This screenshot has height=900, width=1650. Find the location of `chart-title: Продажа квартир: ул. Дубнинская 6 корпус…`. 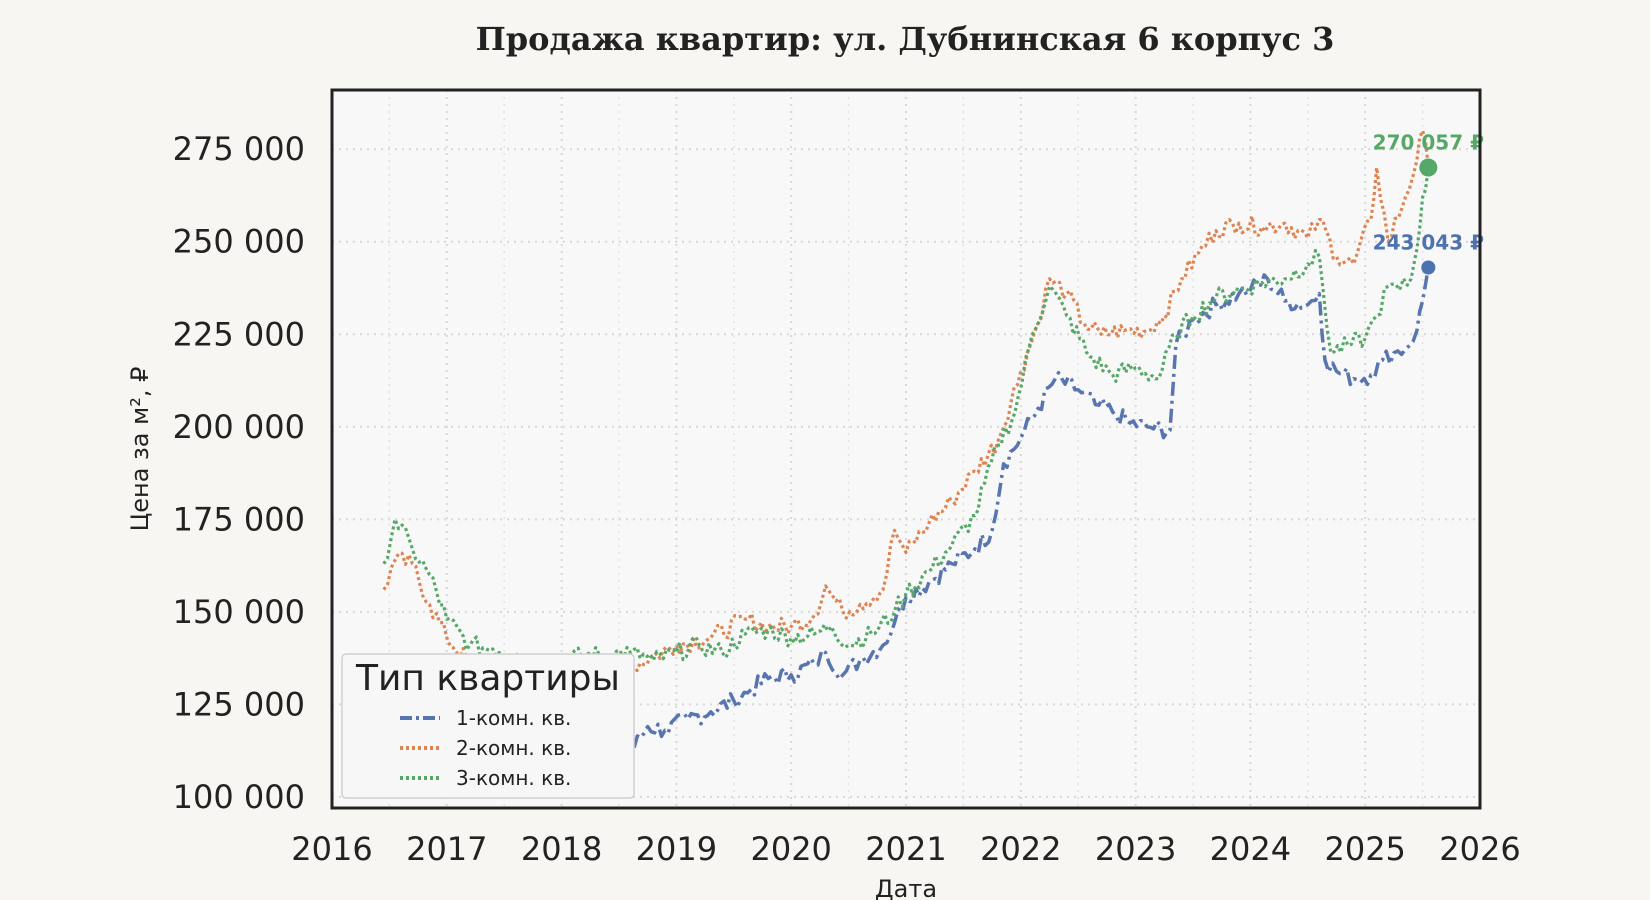

chart-title: Продажа квартир: ул. Дубнинская 6 корпус… is located at coordinates (905, 39).